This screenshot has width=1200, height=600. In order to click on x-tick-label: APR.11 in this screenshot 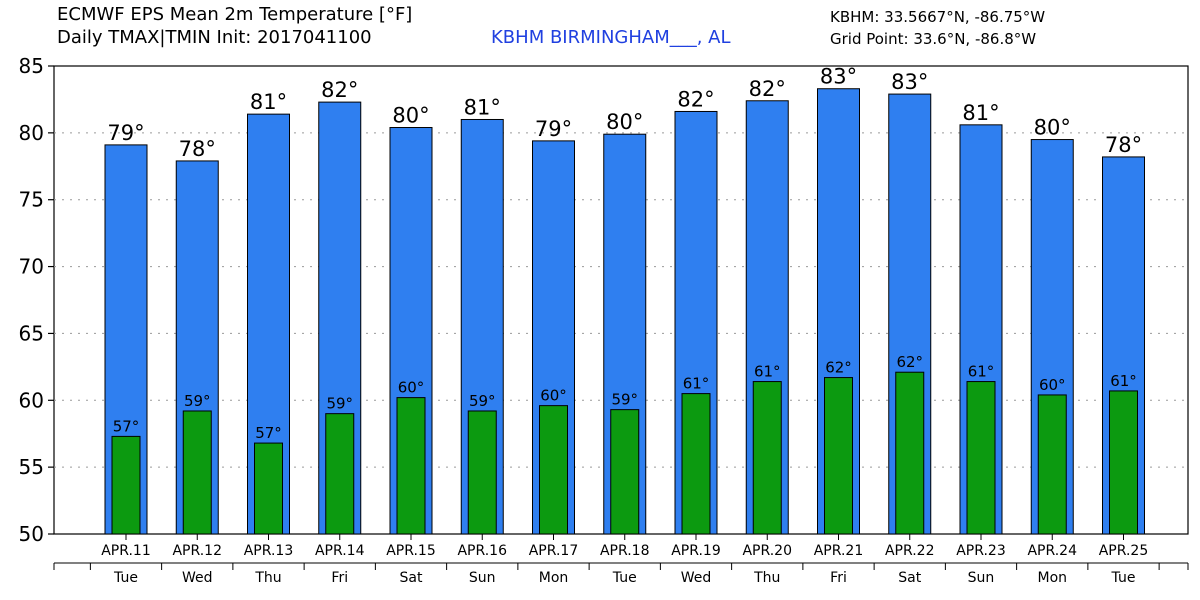, I will do `click(126, 551)`.